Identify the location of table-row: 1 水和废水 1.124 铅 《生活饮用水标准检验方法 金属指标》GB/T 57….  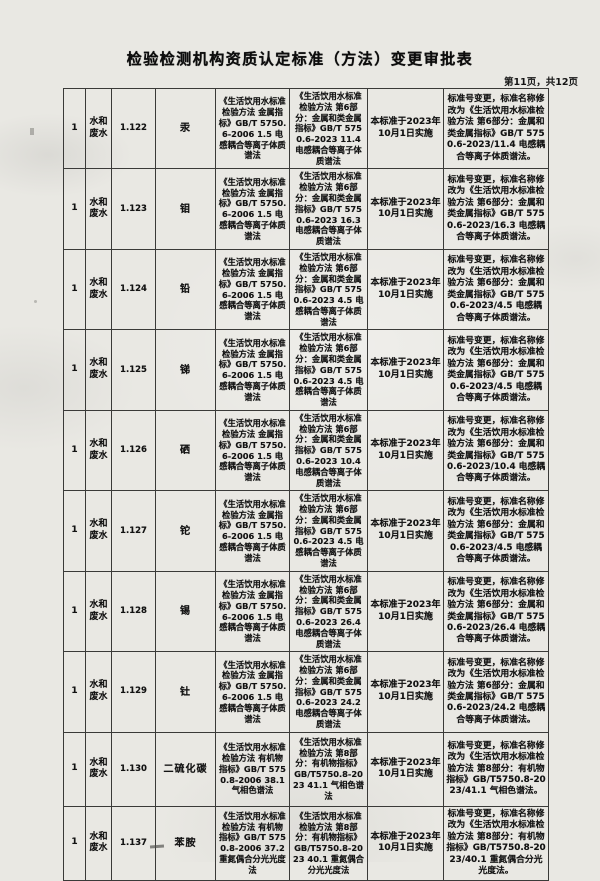
(306, 289).